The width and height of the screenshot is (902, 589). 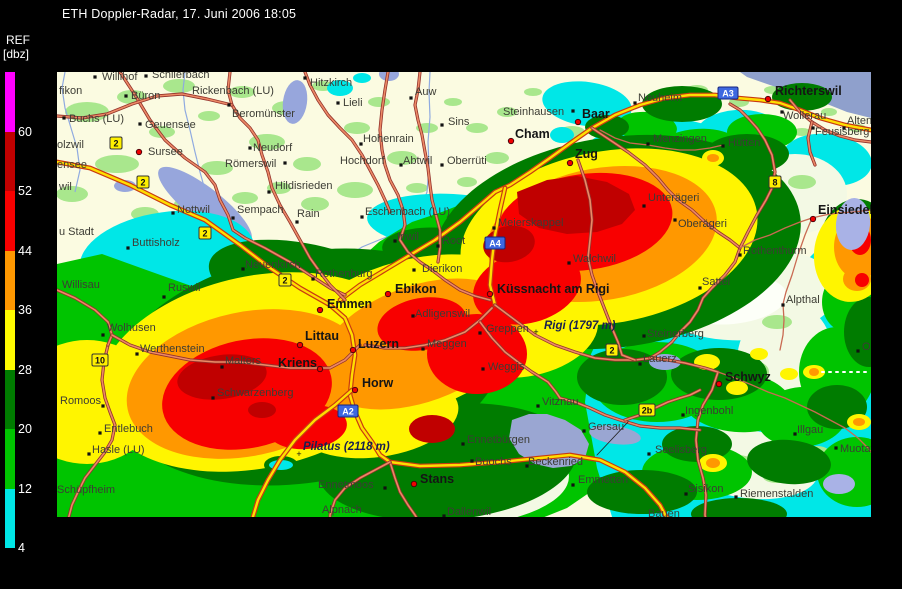 I want to click on legend-tick: 44, so click(x=25, y=250).